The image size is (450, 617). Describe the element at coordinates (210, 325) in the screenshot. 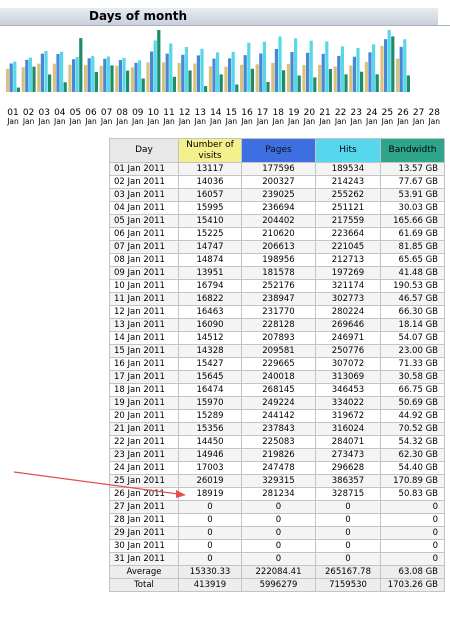

I see `cell-visits: 16090` at that location.